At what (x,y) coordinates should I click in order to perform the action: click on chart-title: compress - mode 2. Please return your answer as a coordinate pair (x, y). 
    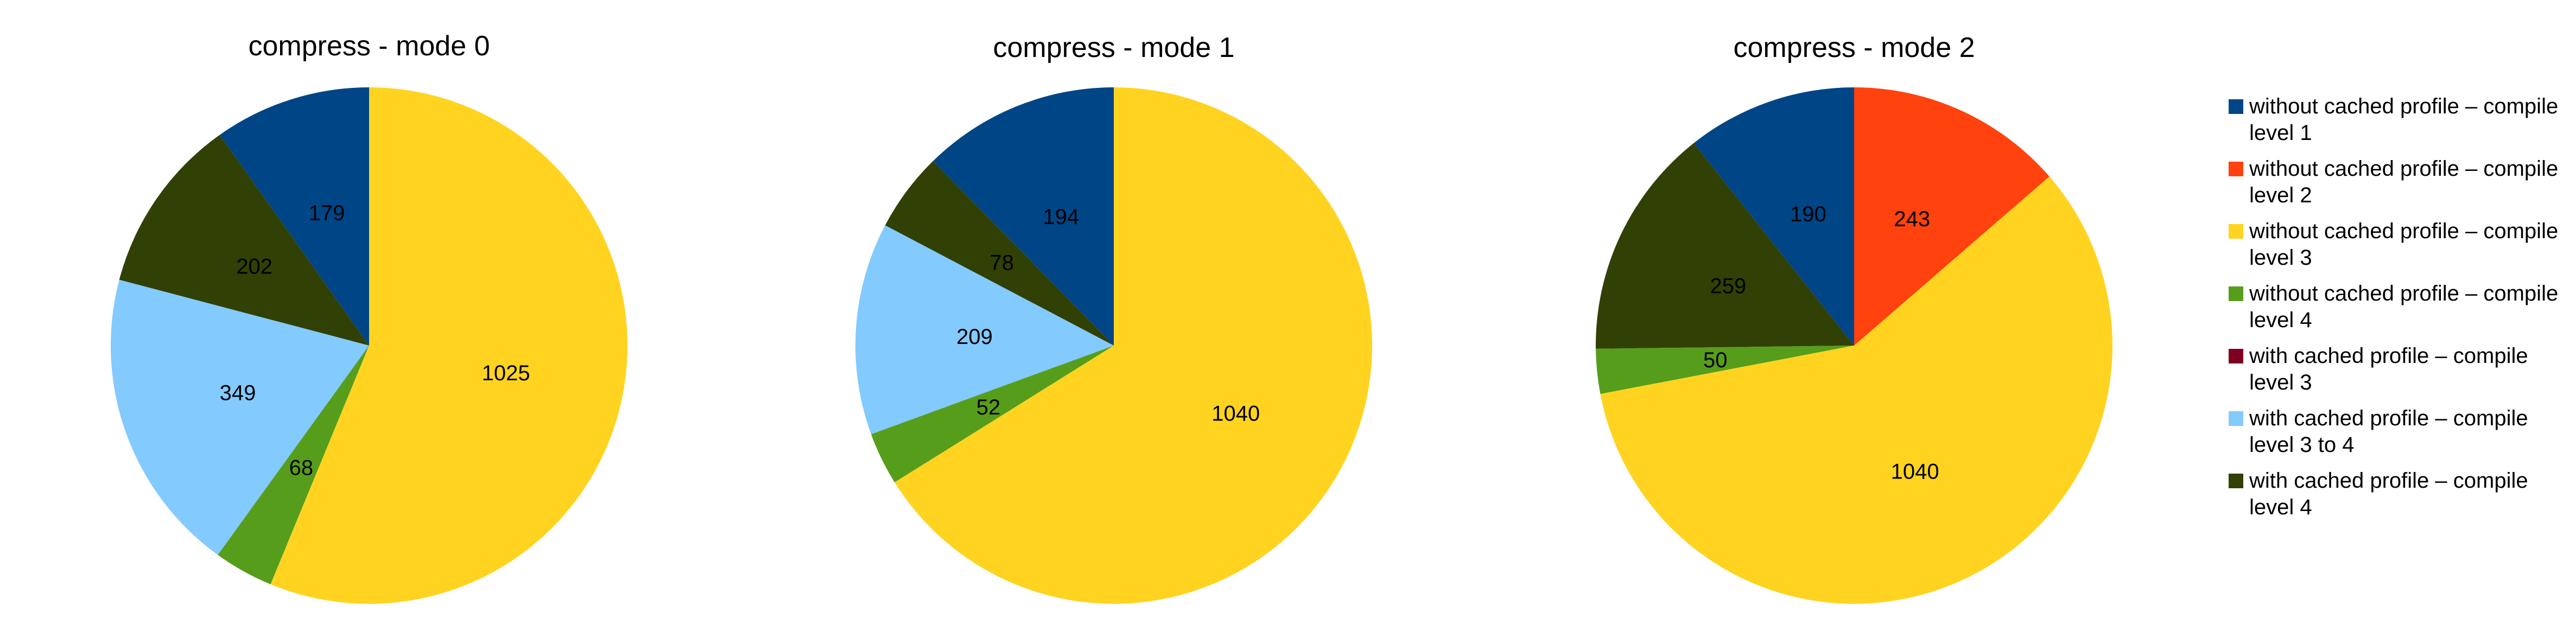
    Looking at the image, I should click on (1854, 47).